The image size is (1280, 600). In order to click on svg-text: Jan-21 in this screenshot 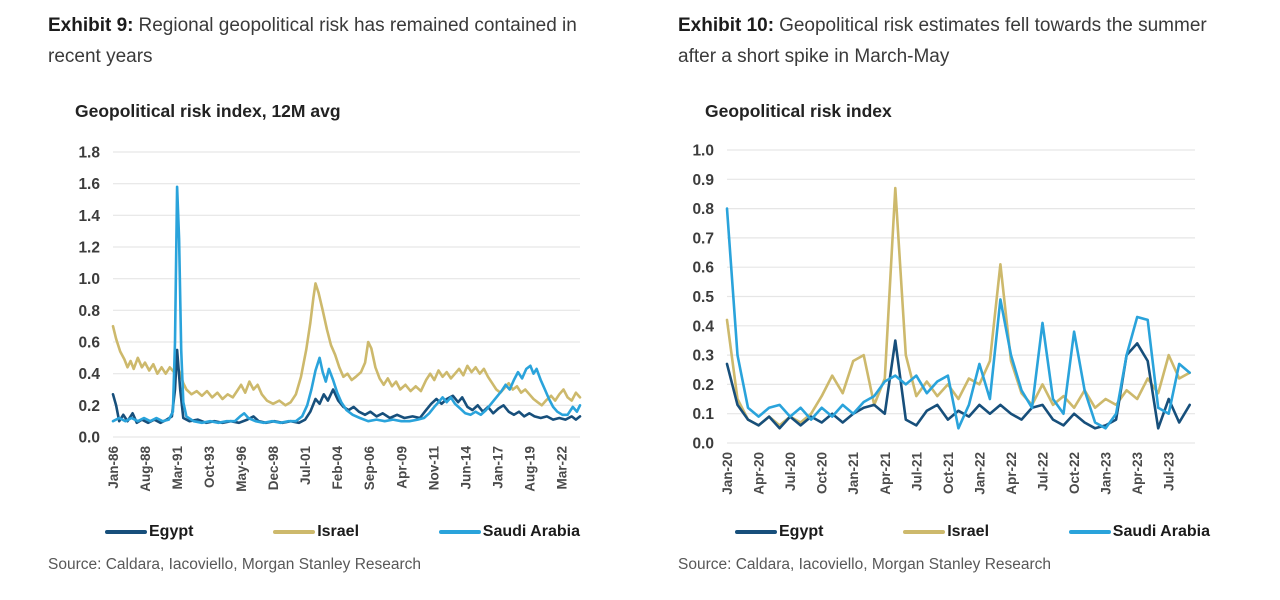, I will do `click(853, 473)`.